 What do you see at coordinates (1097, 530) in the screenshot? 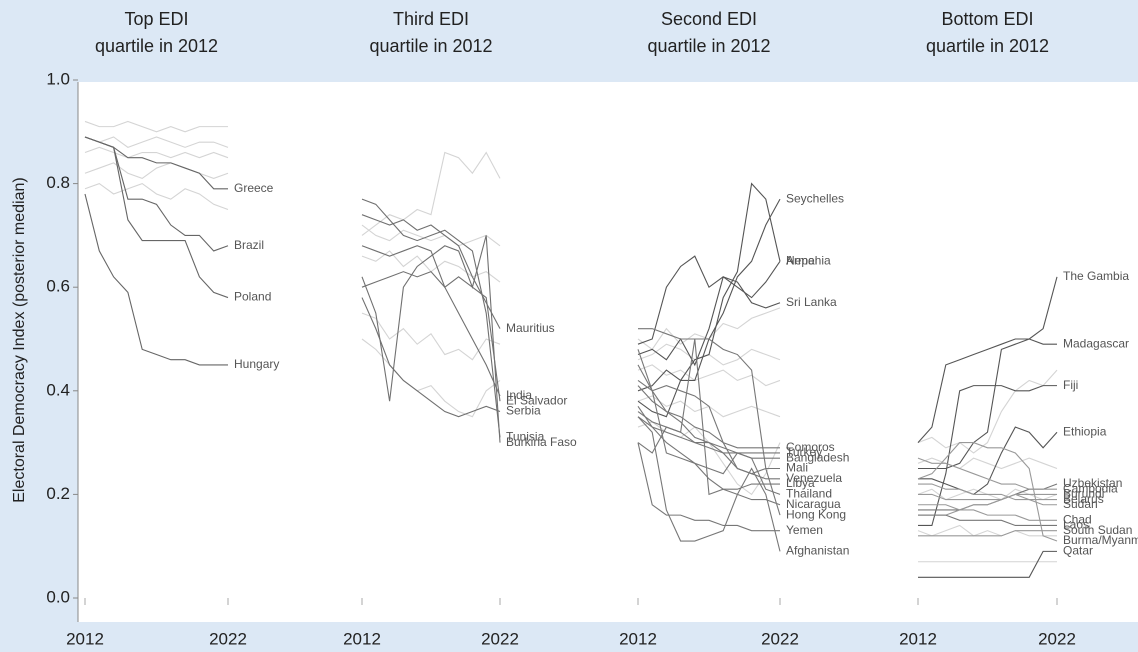
I see `series-label: South Sudan` at bounding box center [1097, 530].